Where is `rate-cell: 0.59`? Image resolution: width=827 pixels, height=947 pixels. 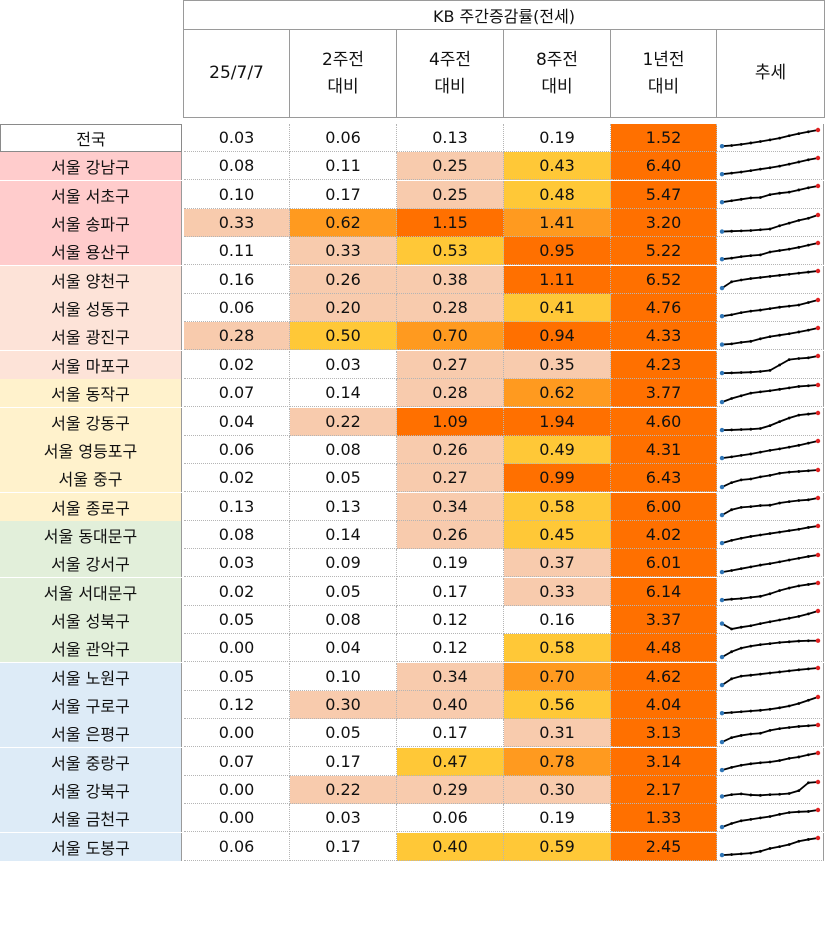
rate-cell: 0.59 is located at coordinates (557, 846).